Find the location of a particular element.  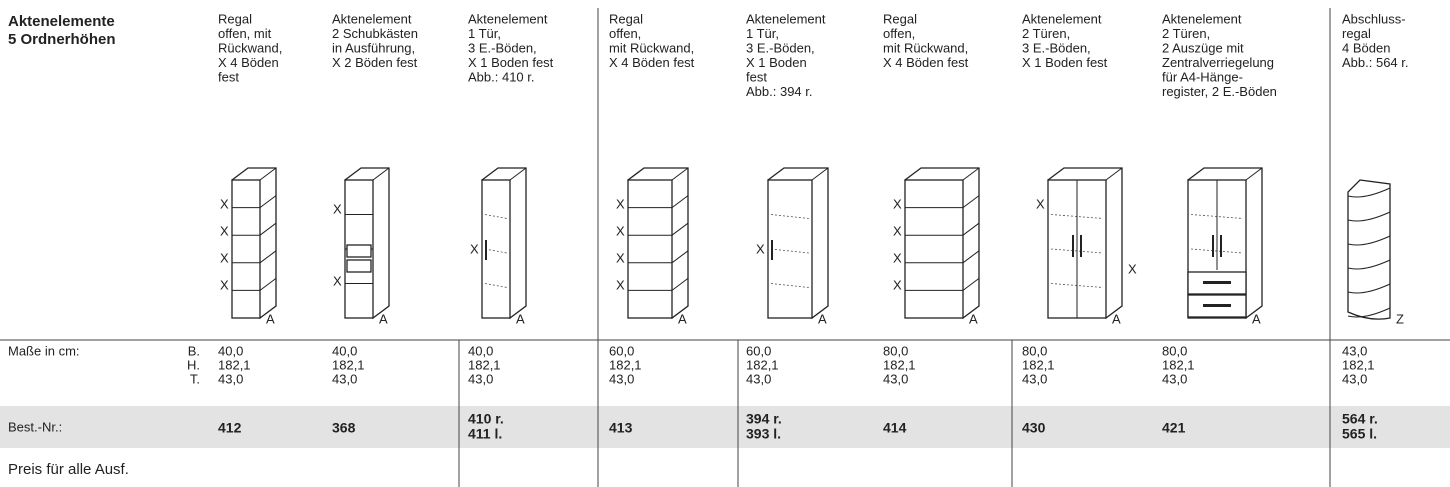

dim-value: 60,0 is located at coordinates (621, 350).